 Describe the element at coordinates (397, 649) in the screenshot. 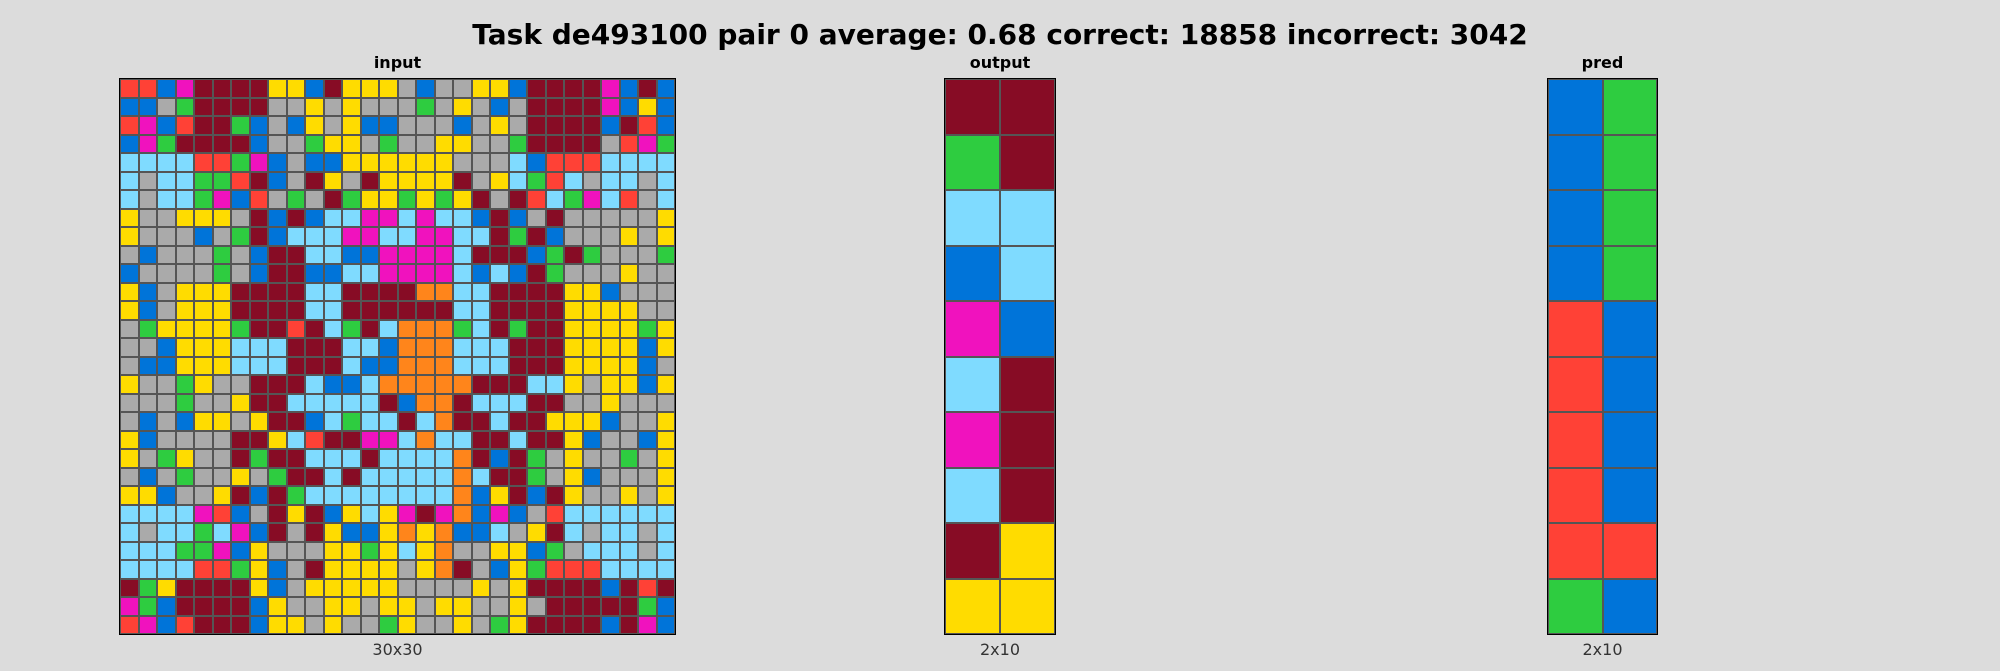

I see `input-grid-size: 30x30` at that location.